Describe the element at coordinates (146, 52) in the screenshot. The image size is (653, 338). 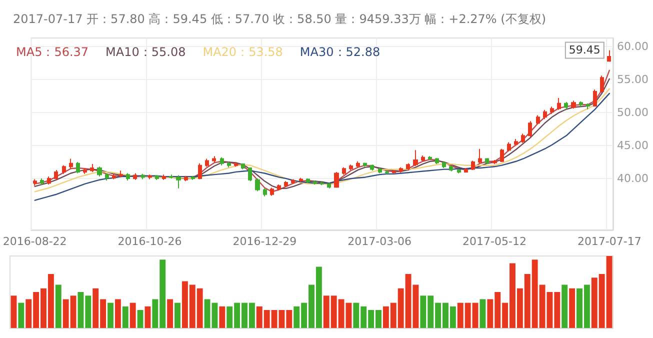
I see `text: MA10：55.08` at that location.